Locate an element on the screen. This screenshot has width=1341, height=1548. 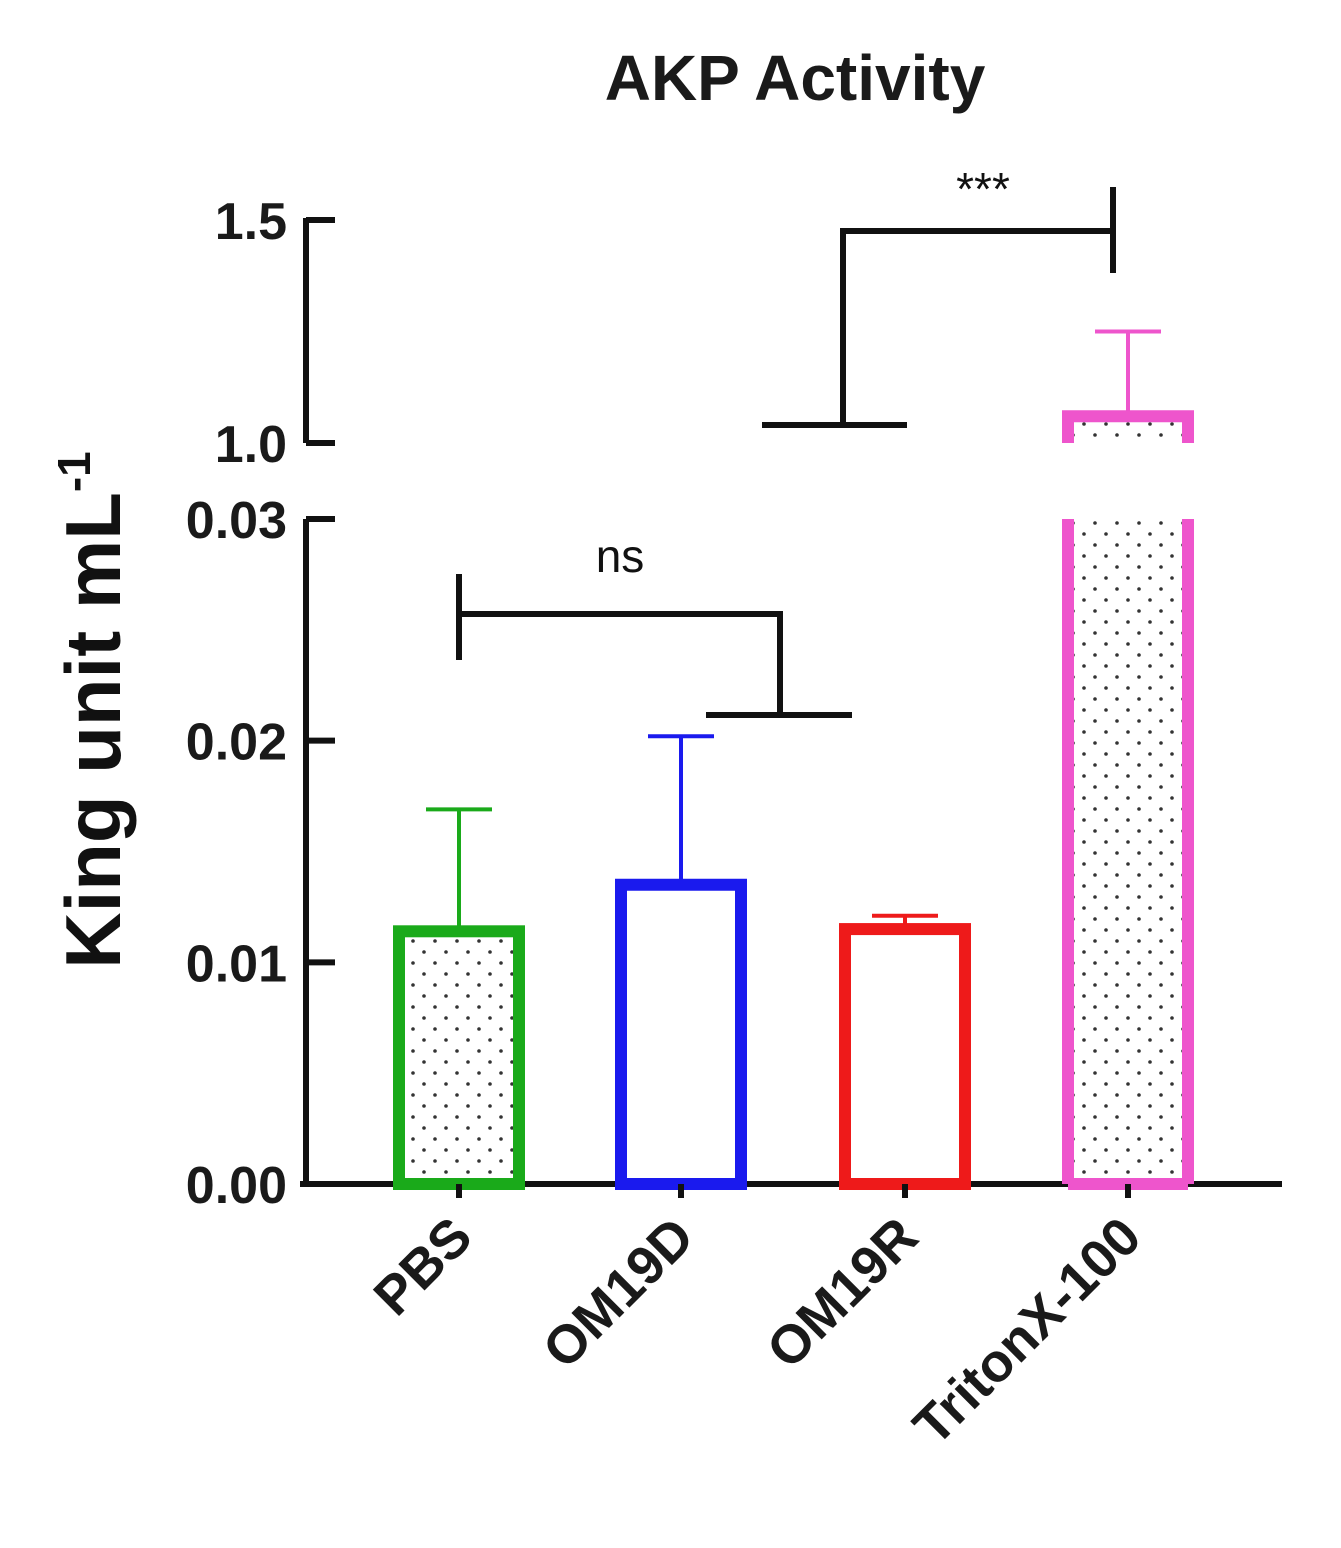
bar-outline-upper is located at coordinates (1128, 426).